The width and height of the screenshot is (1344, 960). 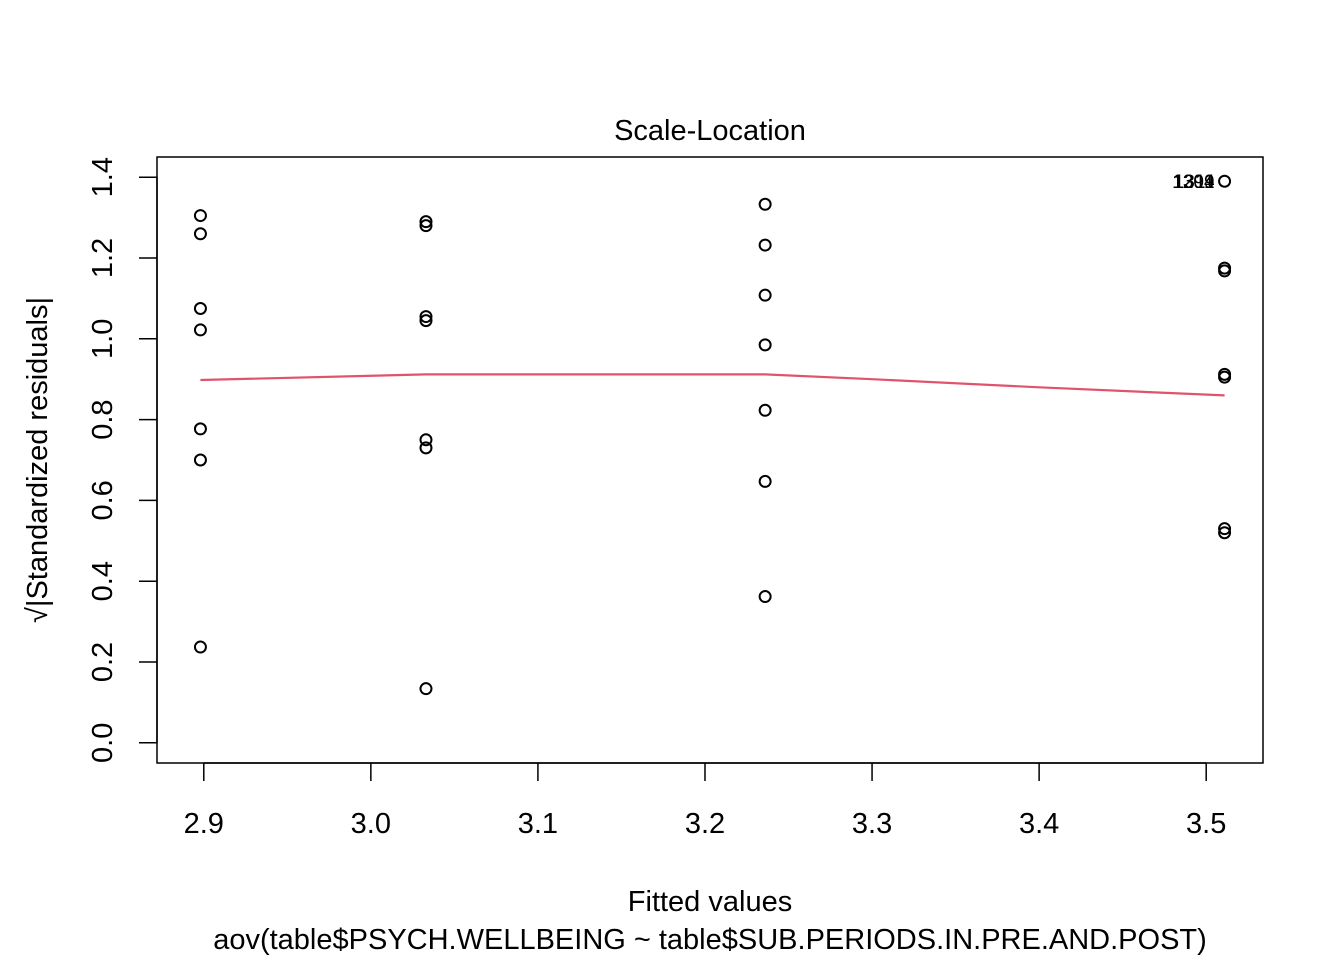 What do you see at coordinates (38, 452) in the screenshot?
I see `y-axis-label-text: Standardized residuals` at bounding box center [38, 452].